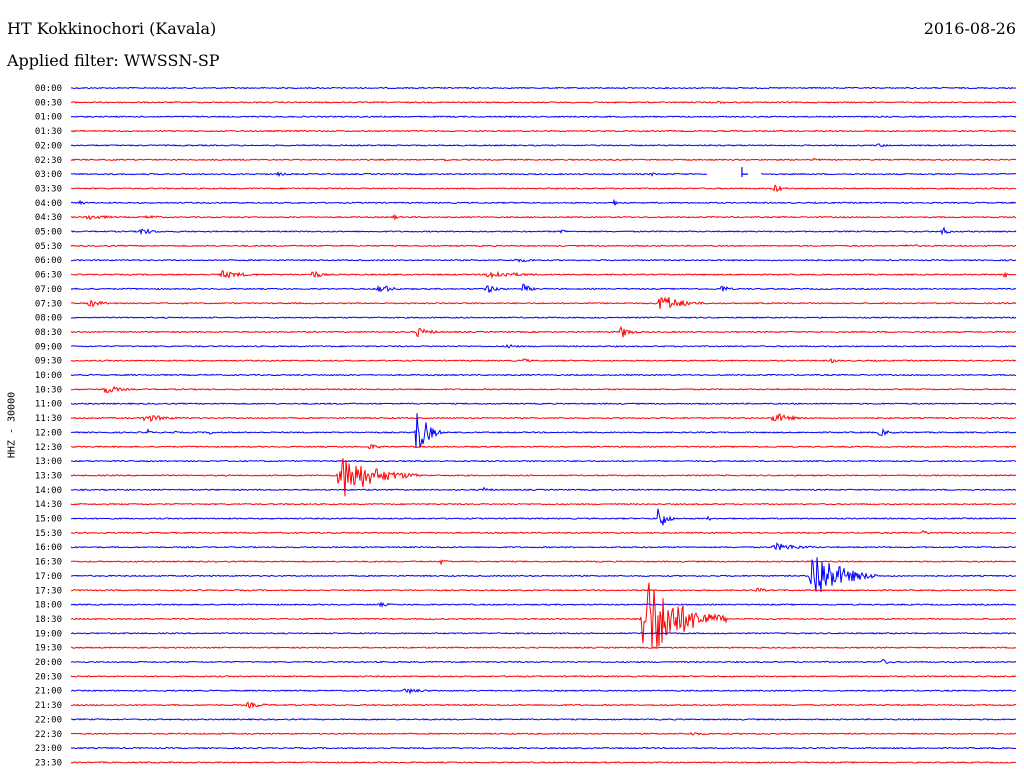  What do you see at coordinates (526, 275) in the screenshot?
I see `trace-row-0630: 06:30` at bounding box center [526, 275].